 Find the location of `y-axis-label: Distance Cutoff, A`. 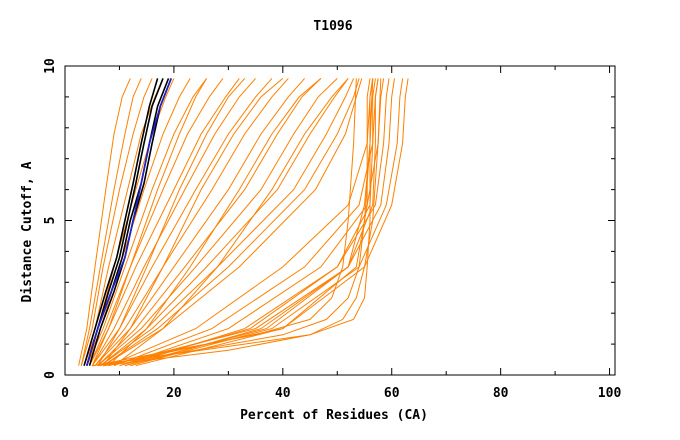

y-axis-label: Distance Cutoff, A is located at coordinates (27, 231).